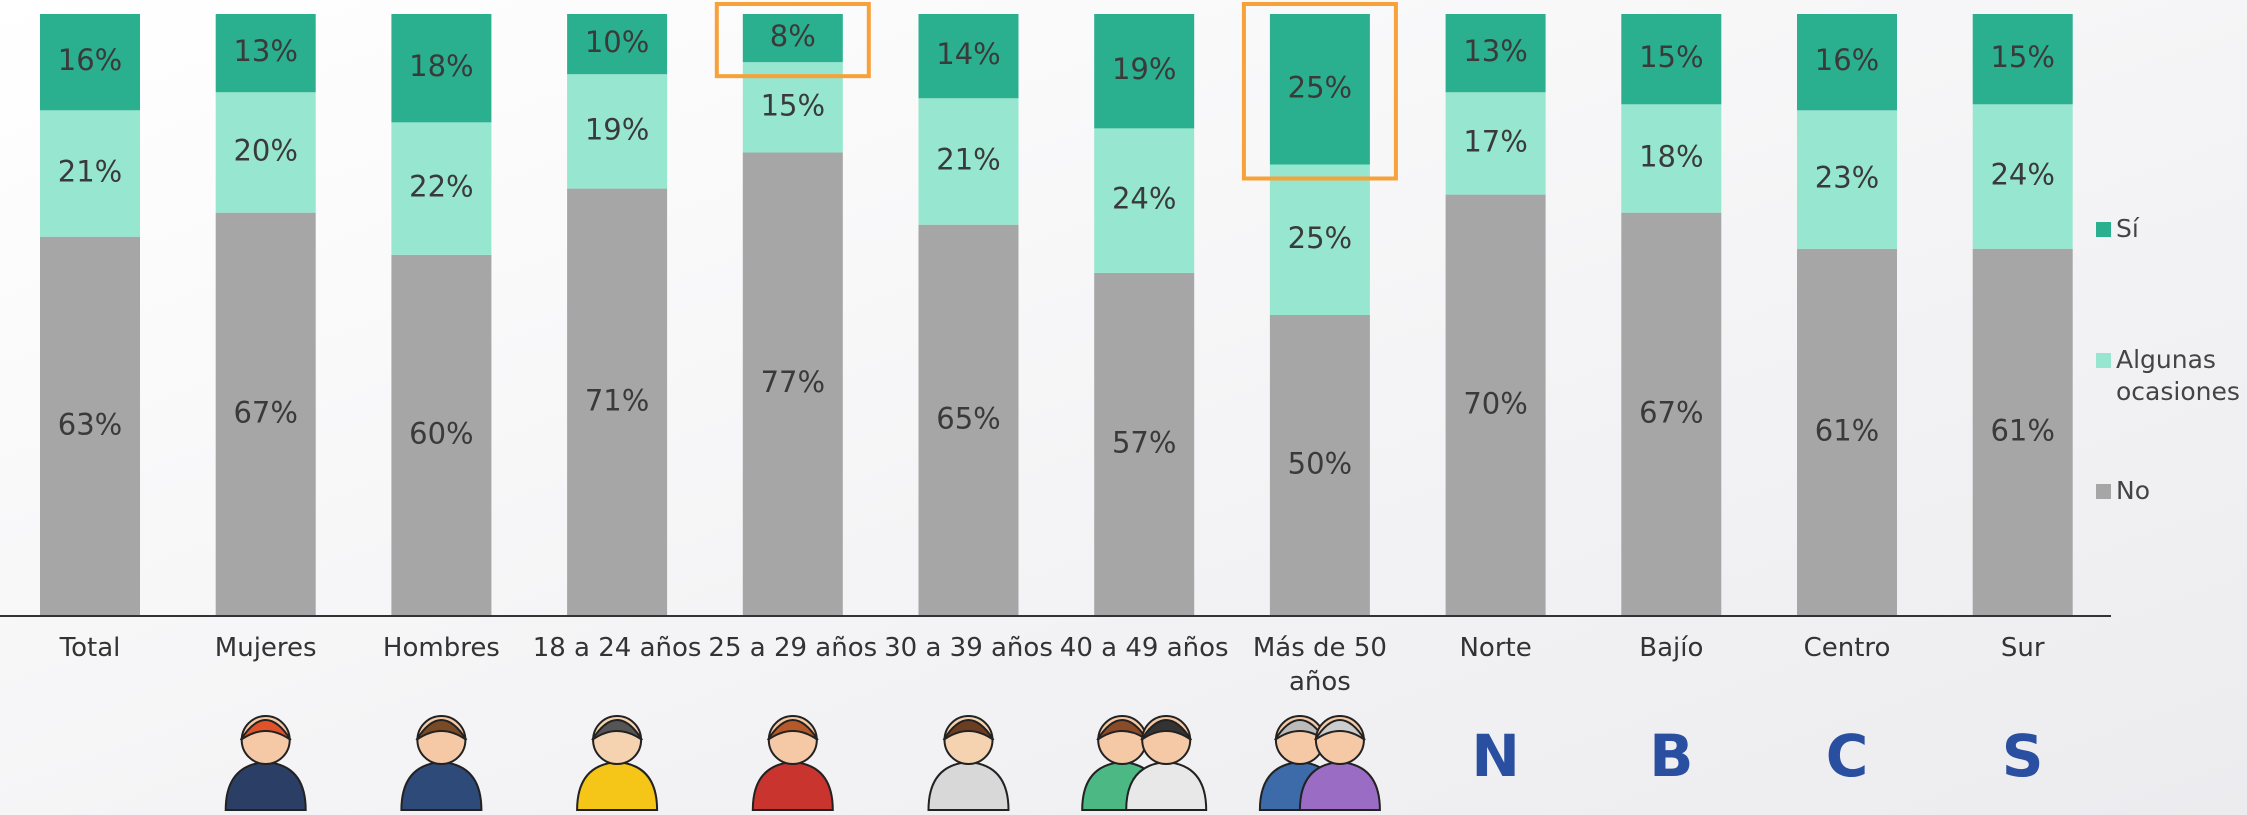 The width and height of the screenshot is (2247, 815). Describe the element at coordinates (2022, 648) in the screenshot. I see `x-tick-label: Sur` at that location.